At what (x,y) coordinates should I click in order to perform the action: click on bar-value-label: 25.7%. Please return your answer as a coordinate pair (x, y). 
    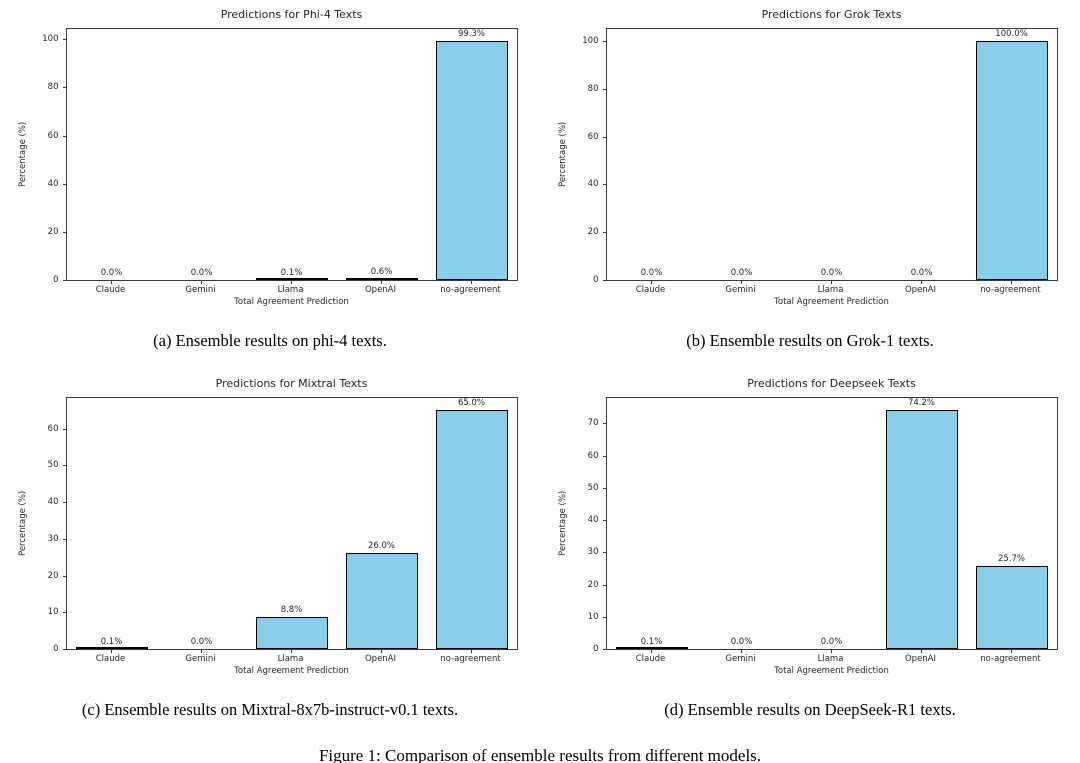
    Looking at the image, I should click on (1011, 559).